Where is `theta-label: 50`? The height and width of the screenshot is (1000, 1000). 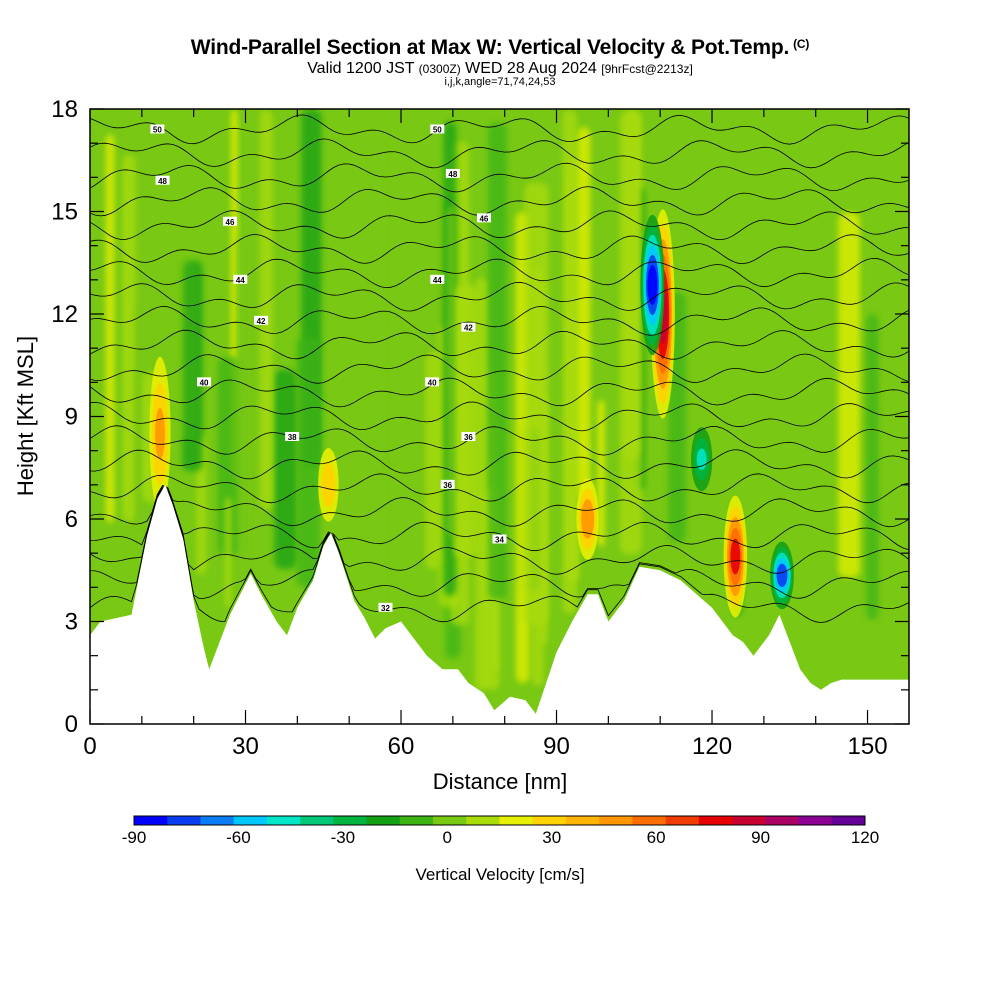 theta-label: 50 is located at coordinates (437, 130).